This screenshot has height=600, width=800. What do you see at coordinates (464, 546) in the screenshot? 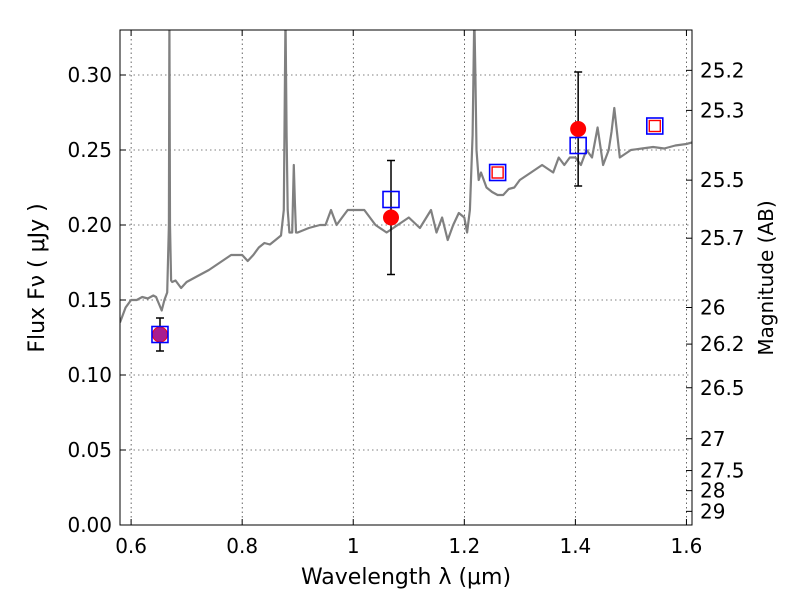
I see `x-tick-label: 1.2` at bounding box center [464, 546].